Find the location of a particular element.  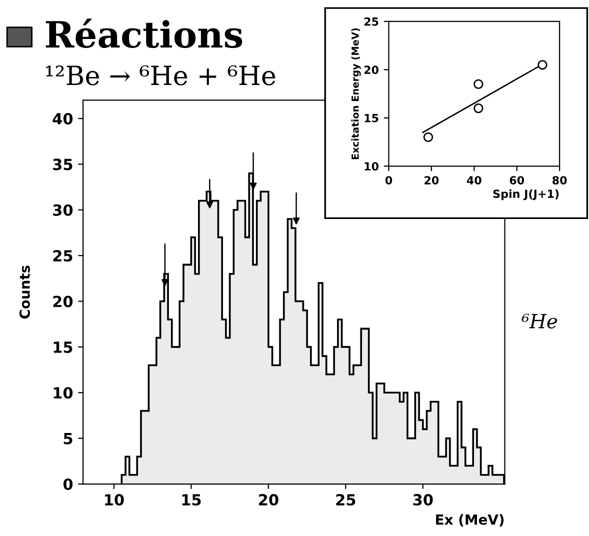

x-tick-label: 15 is located at coordinates (191, 500).